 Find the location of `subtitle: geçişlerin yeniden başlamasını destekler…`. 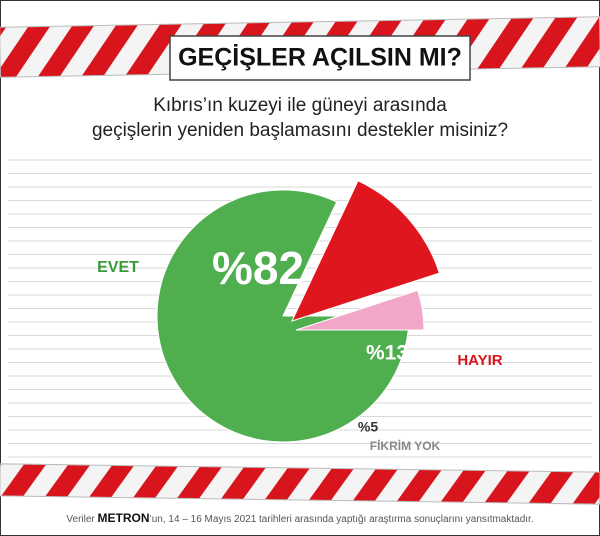

subtitle: geçişlerin yeniden başlamasını destekler… is located at coordinates (300, 130).